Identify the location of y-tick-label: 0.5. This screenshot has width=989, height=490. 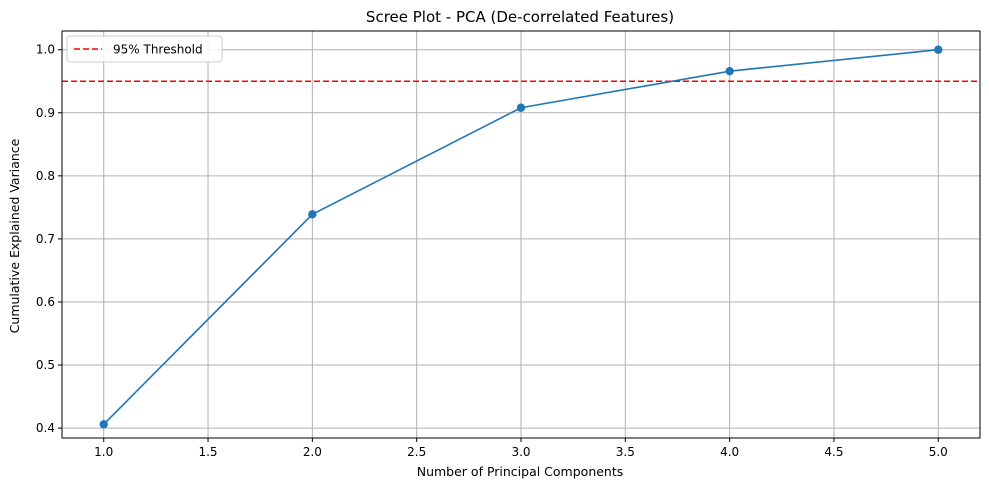
(45, 365).